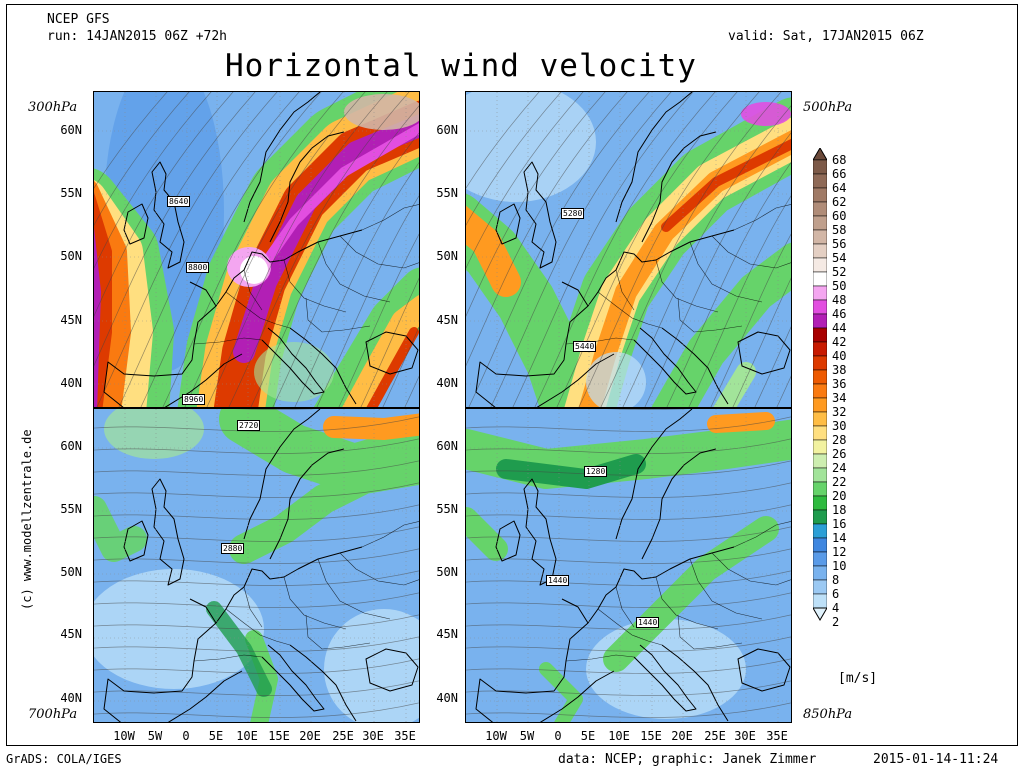 The height and width of the screenshot is (768, 1024). I want to click on colorbar-tick: 18, so click(839, 510).